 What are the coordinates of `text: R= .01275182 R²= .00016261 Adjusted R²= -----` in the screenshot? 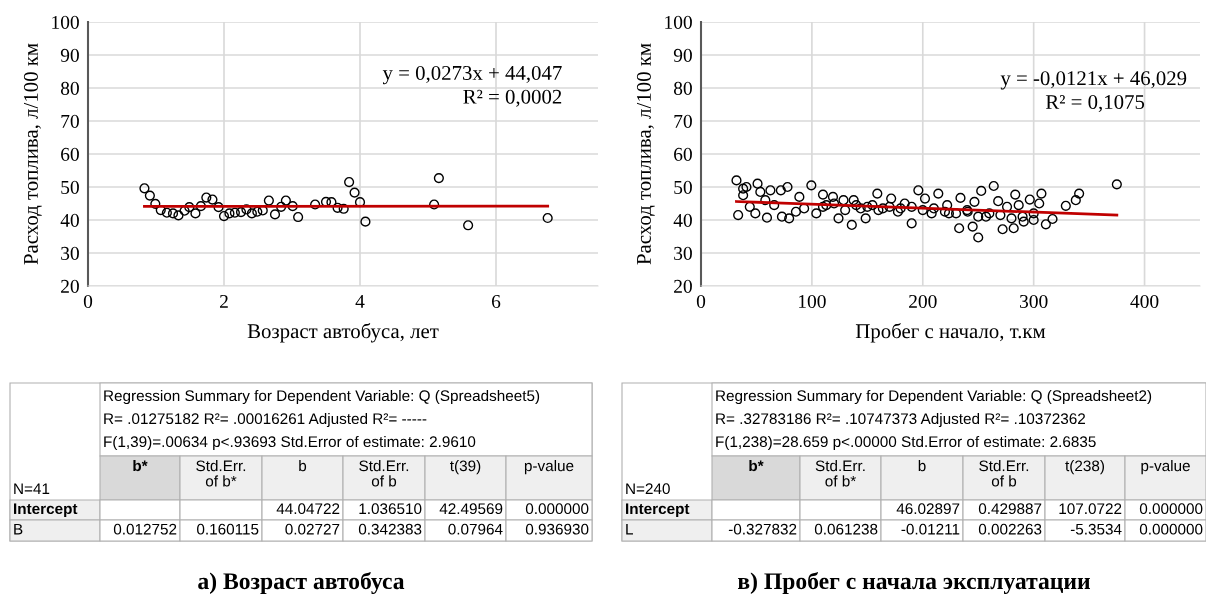 It's located at (265, 420).